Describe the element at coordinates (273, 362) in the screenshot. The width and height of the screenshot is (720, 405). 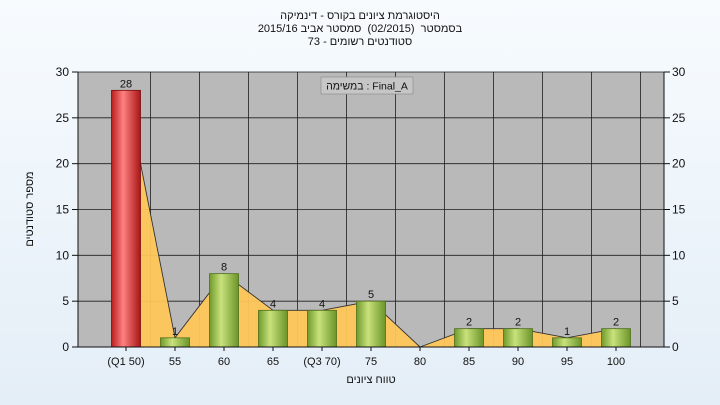
I see `x-tick-label: 65` at that location.